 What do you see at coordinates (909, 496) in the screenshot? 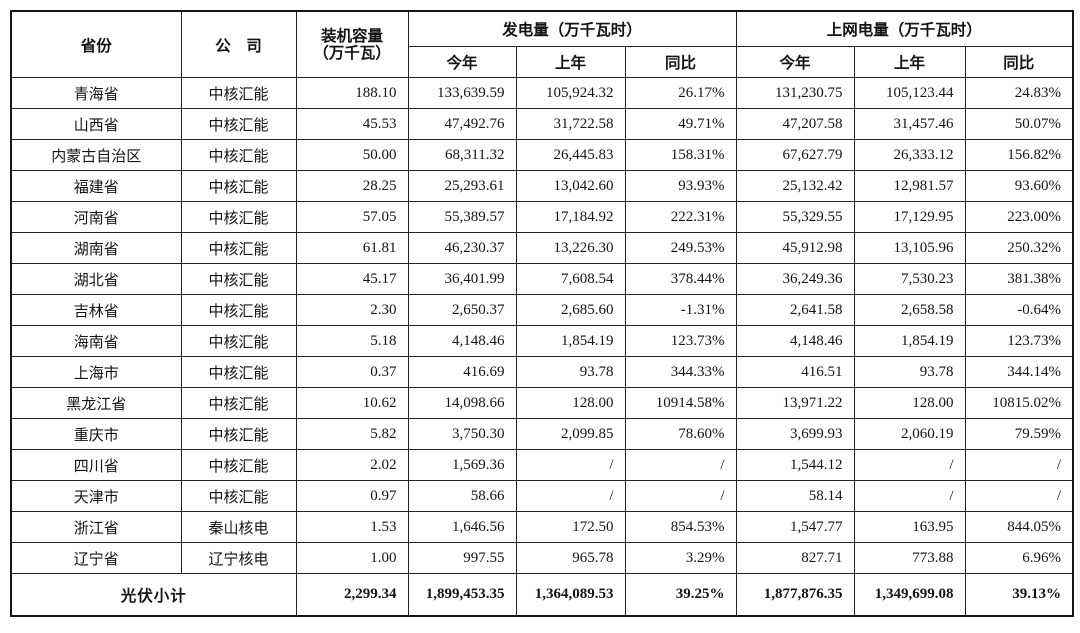
I see `grid-last-year-cell: /` at bounding box center [909, 496].